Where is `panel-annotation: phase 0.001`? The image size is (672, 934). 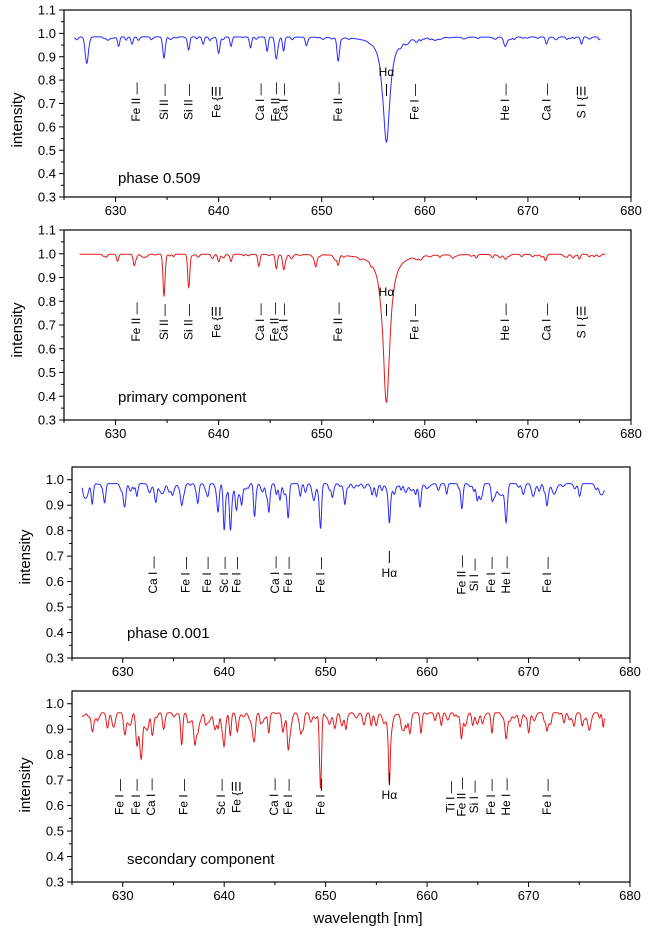
panel-annotation: phase 0.001 is located at coordinates (168, 633).